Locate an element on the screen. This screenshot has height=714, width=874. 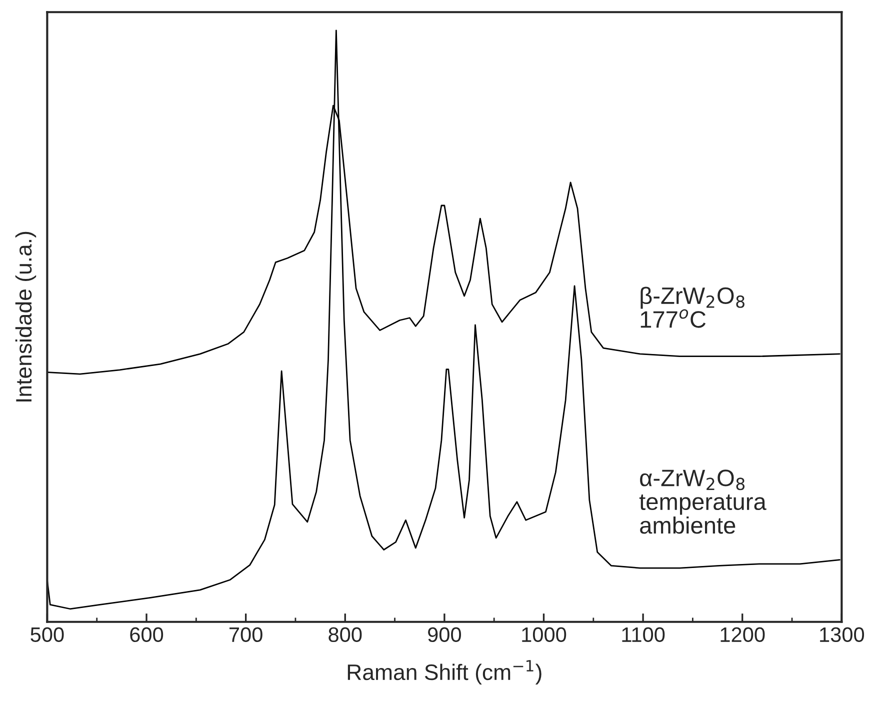
x-axis-title: Raman Shift (cm$^{−1}$) is located at coordinates (445, 672).